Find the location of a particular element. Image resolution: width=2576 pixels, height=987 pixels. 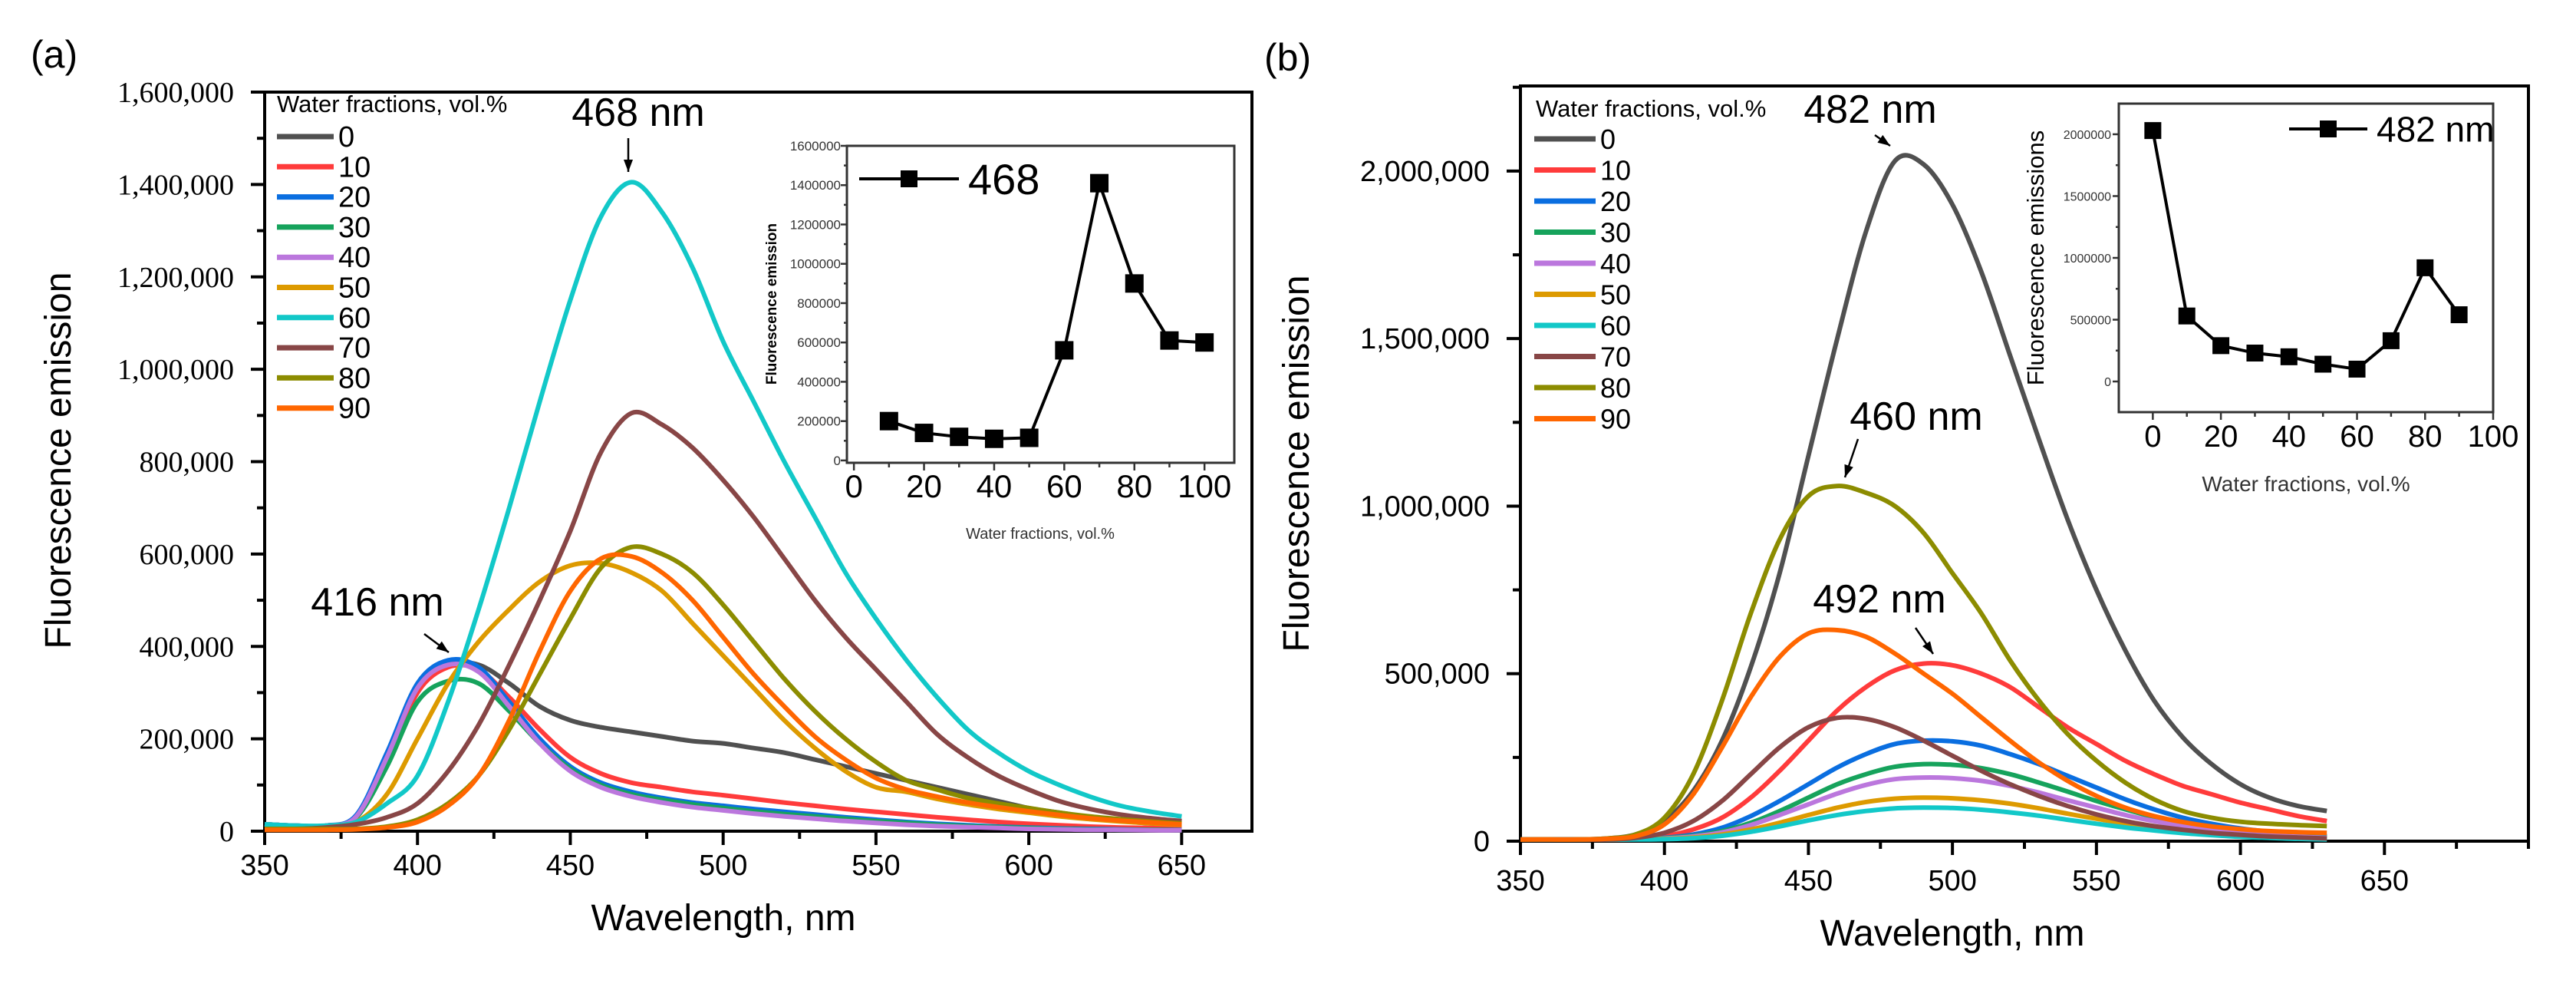

inset-x-tick-label: 60 is located at coordinates (1064, 486).